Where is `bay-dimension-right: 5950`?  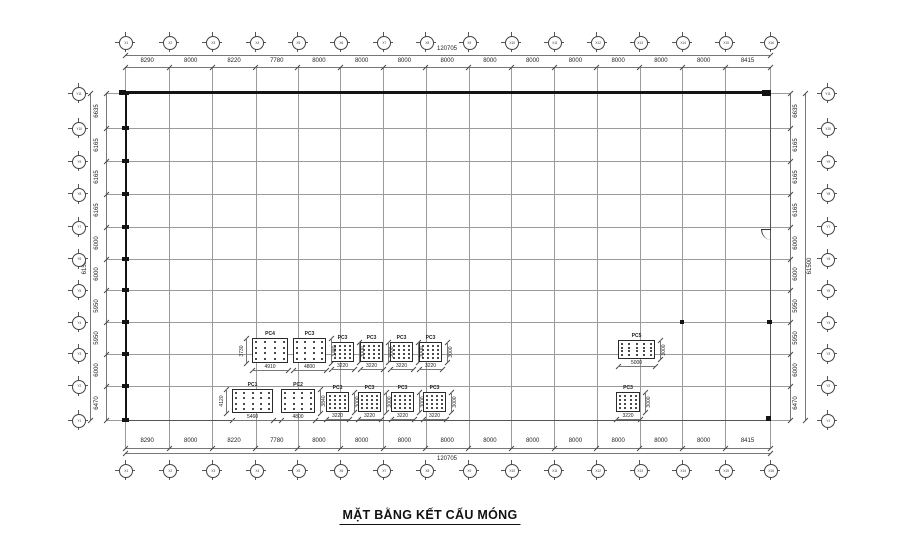 bay-dimension-right: 5950 is located at coordinates (796, 338).